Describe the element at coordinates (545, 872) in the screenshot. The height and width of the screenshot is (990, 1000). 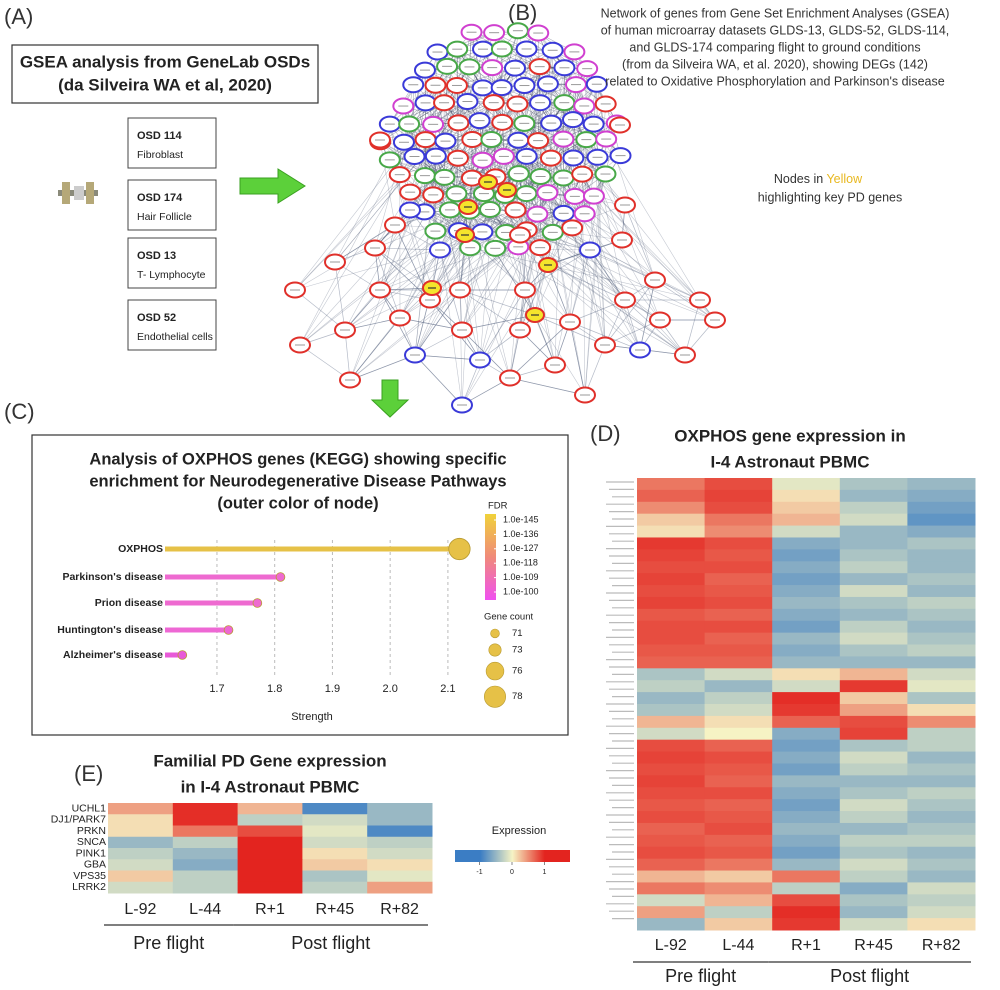
I see `legend-tick-label: 1` at that location.